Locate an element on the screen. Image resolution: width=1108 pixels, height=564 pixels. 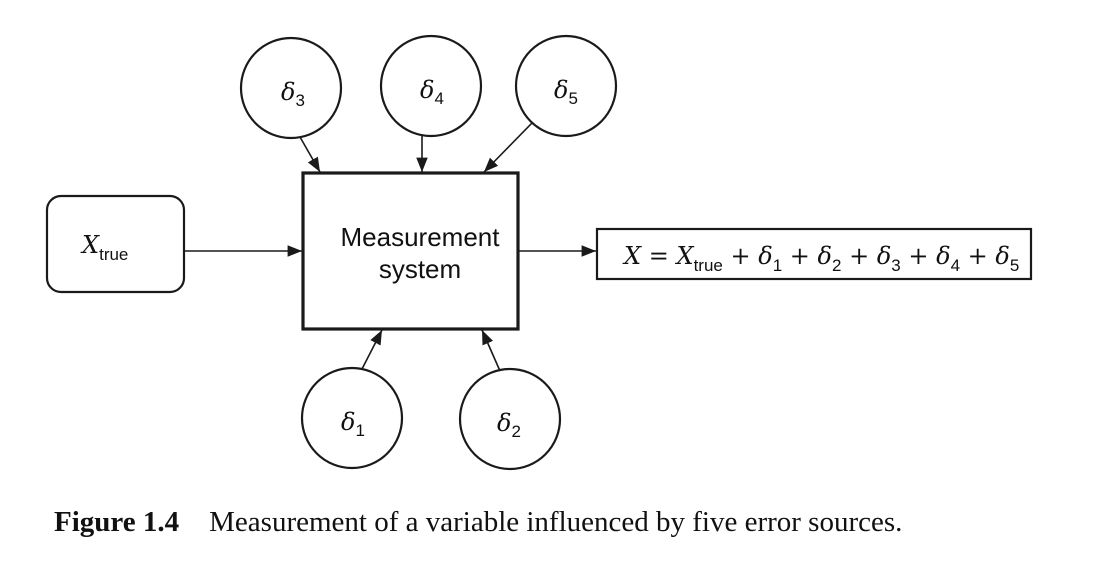
system-label-line2: system is located at coordinates (420, 269).